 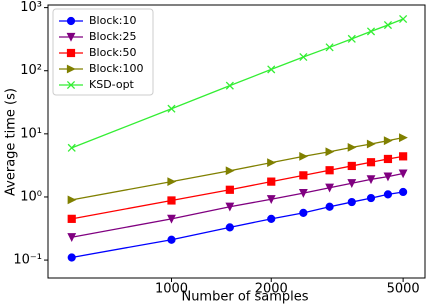 I want to click on x-tick-label: 5000, so click(x=403, y=289).